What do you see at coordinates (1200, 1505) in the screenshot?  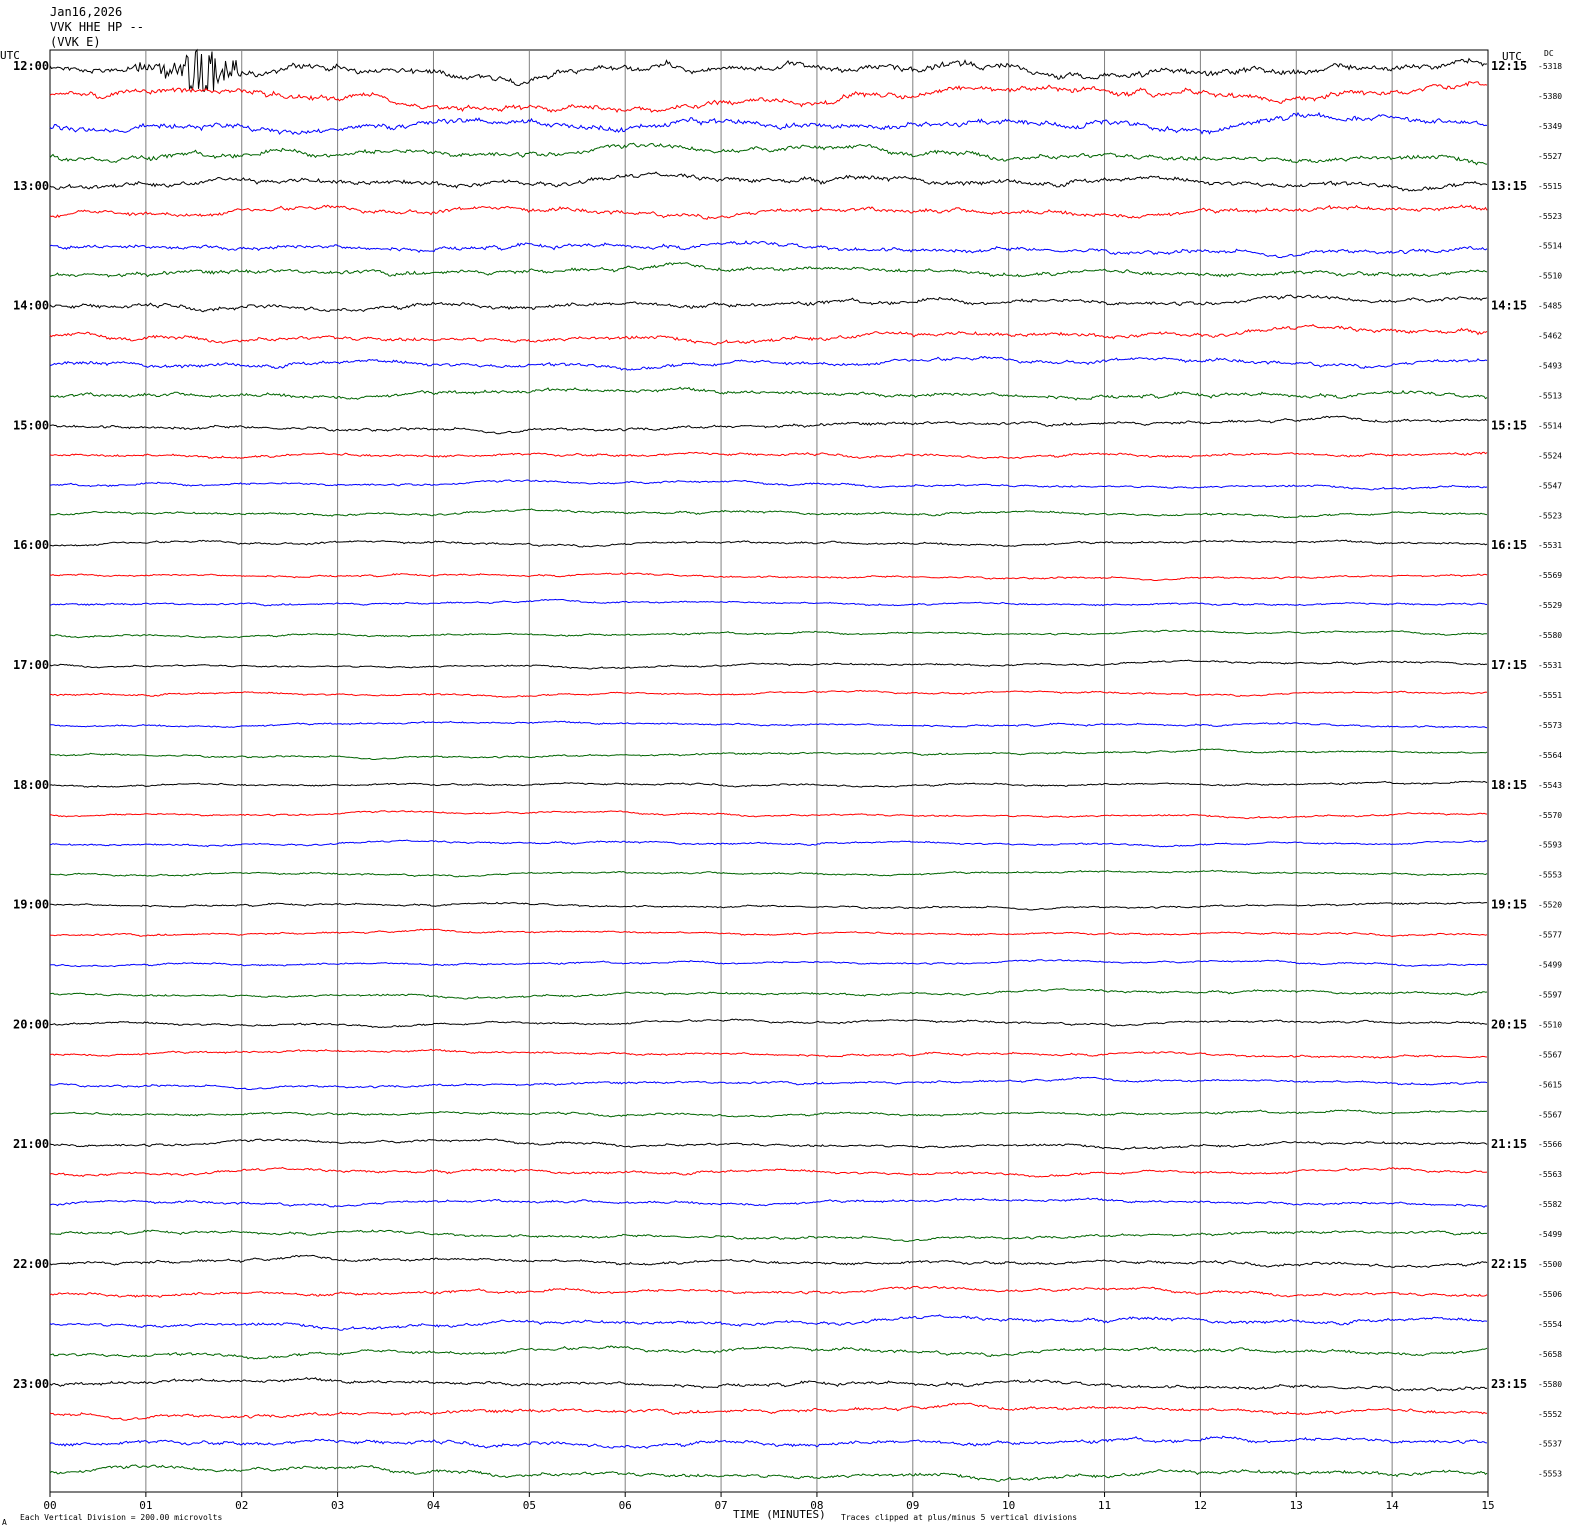 I see `x-tick-label: 12` at bounding box center [1200, 1505].